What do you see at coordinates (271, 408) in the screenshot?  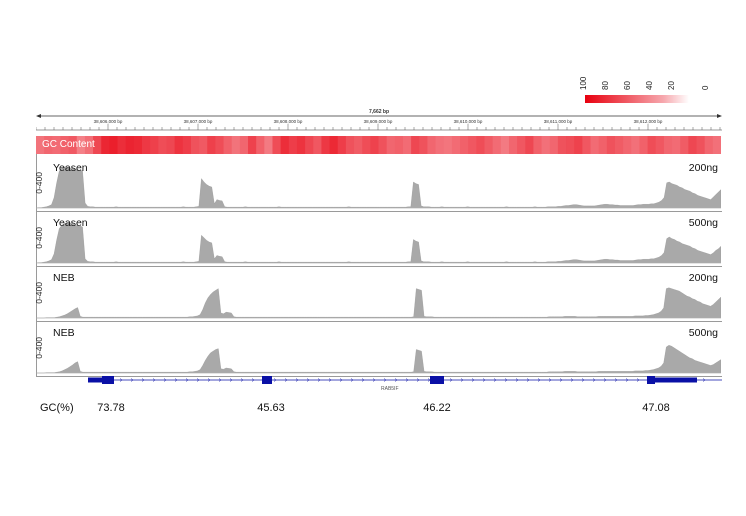 I see `gc-percent-value: 45.63` at bounding box center [271, 408].